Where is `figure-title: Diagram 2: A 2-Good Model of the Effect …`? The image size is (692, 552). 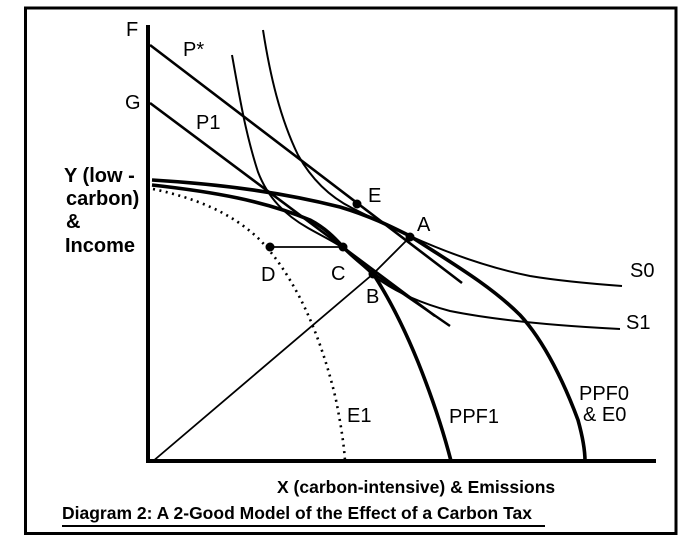 figure-title: Diagram 2: A 2-Good Model of the Effect … is located at coordinates (297, 513).